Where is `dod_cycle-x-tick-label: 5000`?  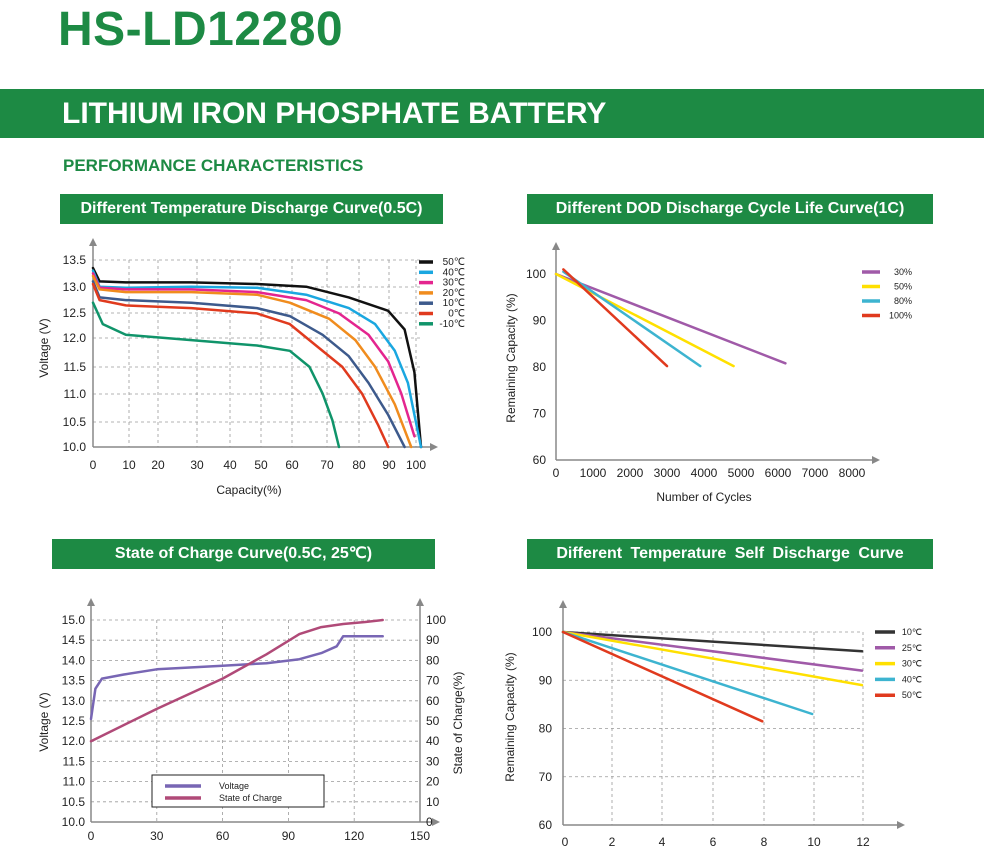
dod_cycle-x-tick-label: 5000 is located at coordinates (741, 473).